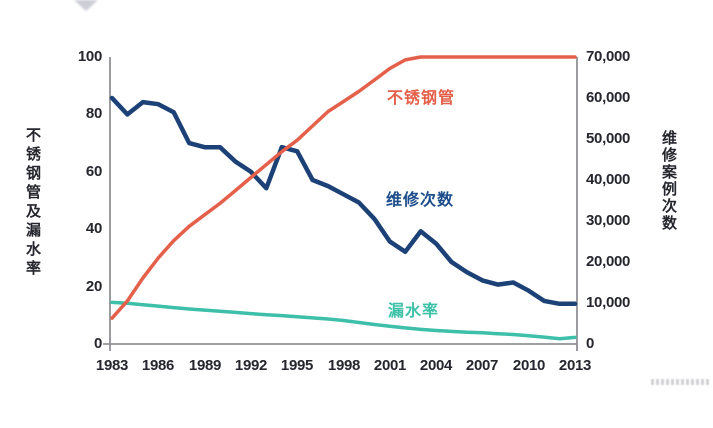 Image resolution: width=713 pixels, height=428 pixels. I want to click on x-axis-tick-label: 1983, so click(112, 365).